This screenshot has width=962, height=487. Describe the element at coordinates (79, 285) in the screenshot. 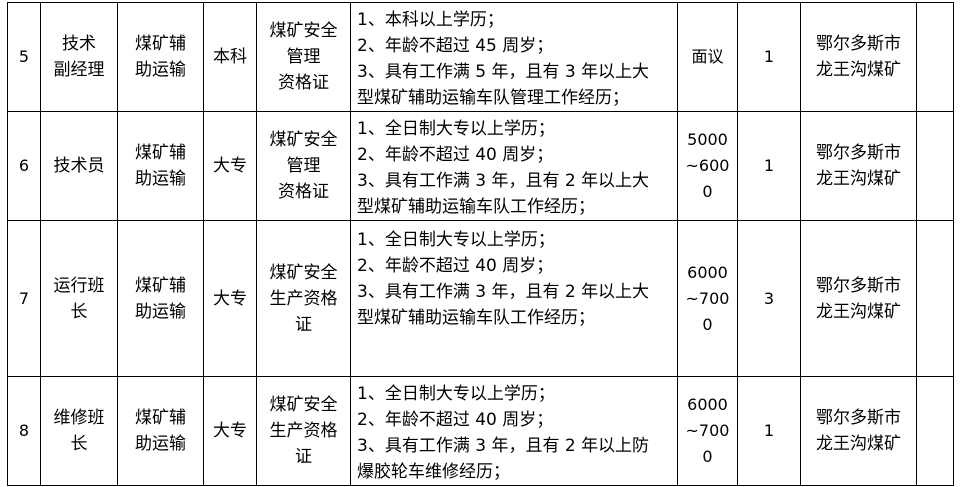

I see `position-line: 运行班` at that location.